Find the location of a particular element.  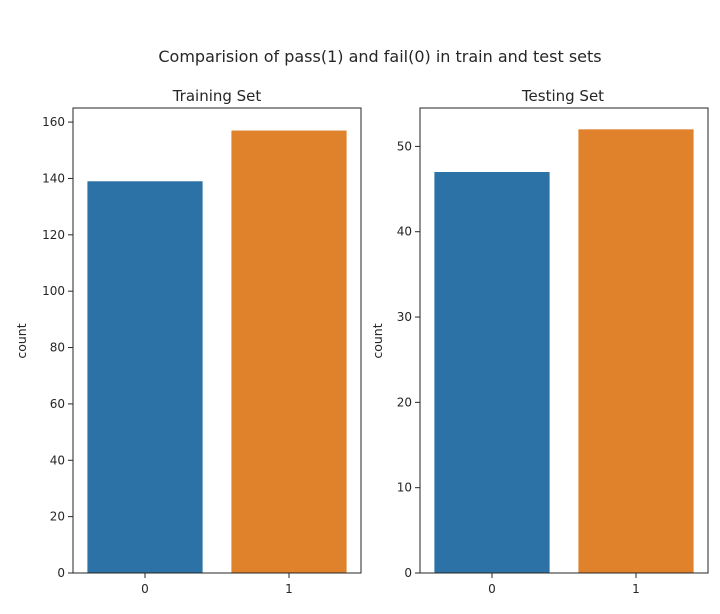

testing-set-xtick-label: 1 is located at coordinates (636, 589).